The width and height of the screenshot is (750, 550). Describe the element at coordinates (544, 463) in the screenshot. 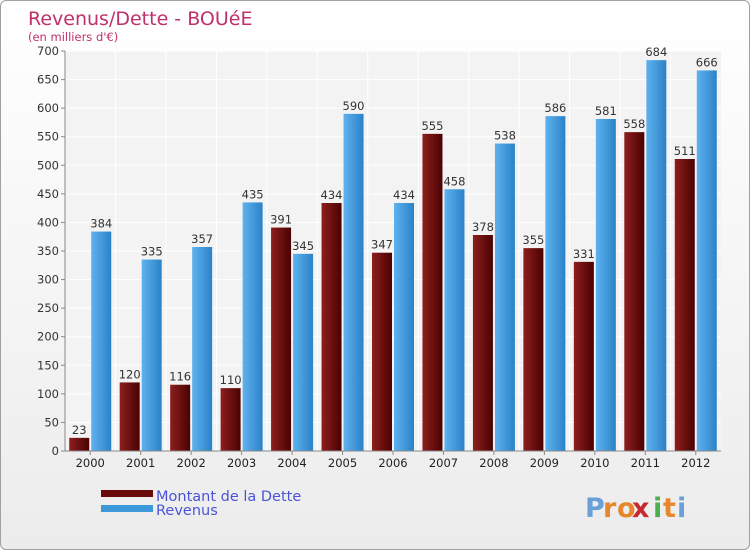

I see `x-tick-label: 2009` at that location.